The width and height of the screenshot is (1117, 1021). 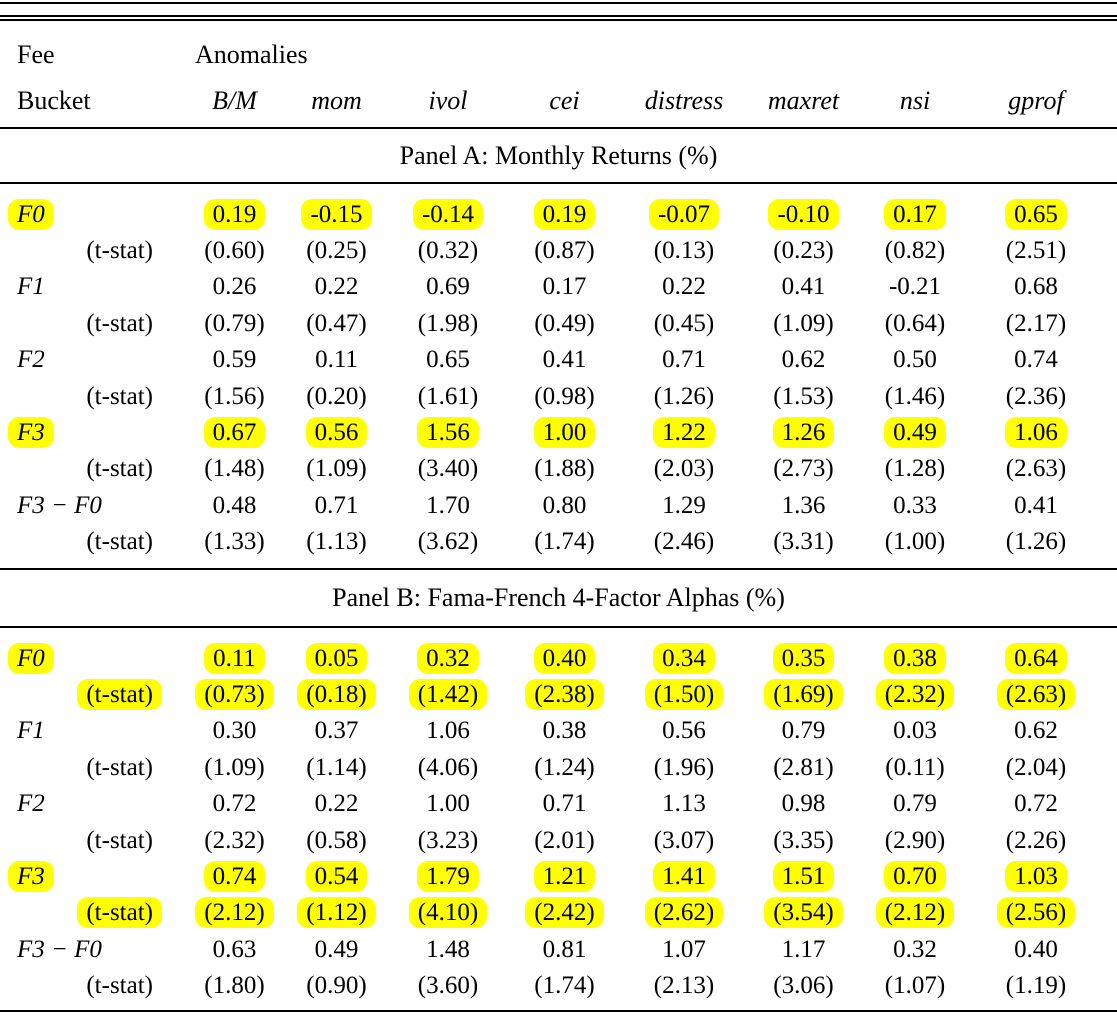 I want to click on value-cell: (0.11), so click(x=915, y=767).